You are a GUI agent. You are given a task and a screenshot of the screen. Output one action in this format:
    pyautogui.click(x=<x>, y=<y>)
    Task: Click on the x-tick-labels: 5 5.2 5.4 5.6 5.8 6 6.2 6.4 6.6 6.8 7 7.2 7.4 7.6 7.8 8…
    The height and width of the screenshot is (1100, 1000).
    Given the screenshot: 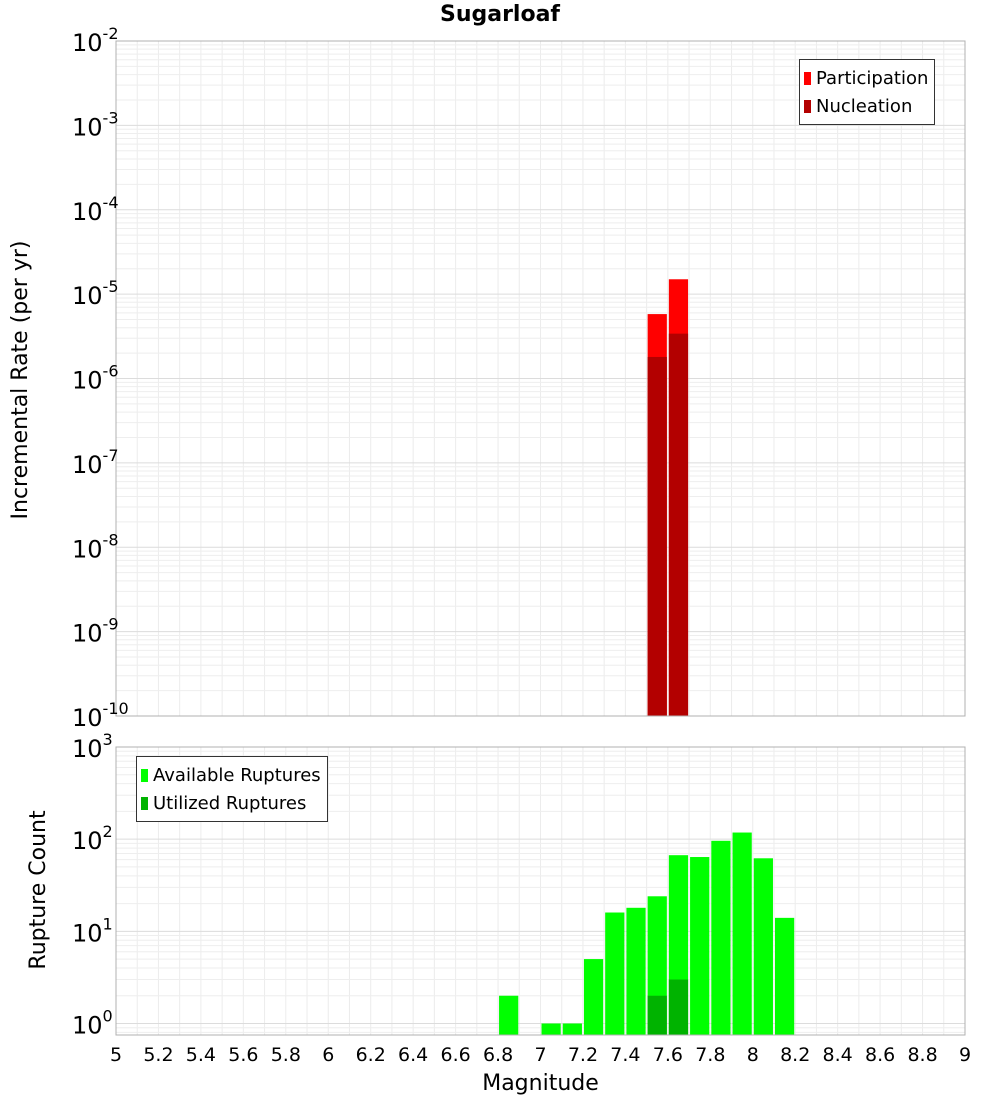 What is the action you would take?
    pyautogui.click(x=540, y=1055)
    